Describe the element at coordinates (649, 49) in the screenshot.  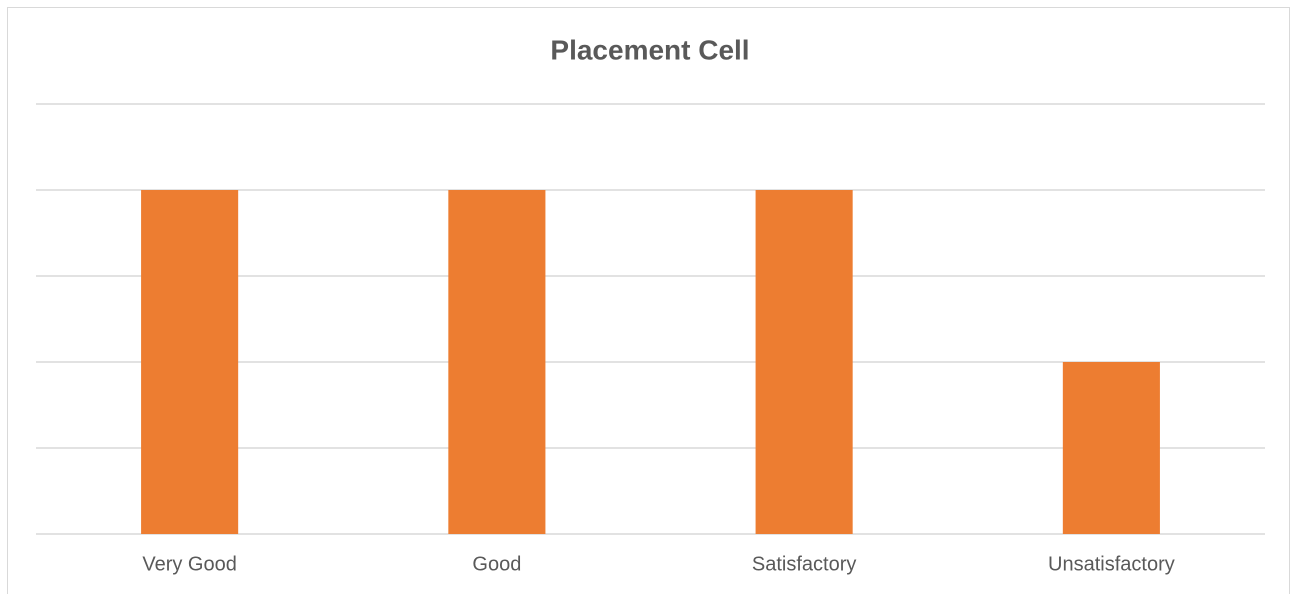
I see `chart-title: Placement Cell` at that location.